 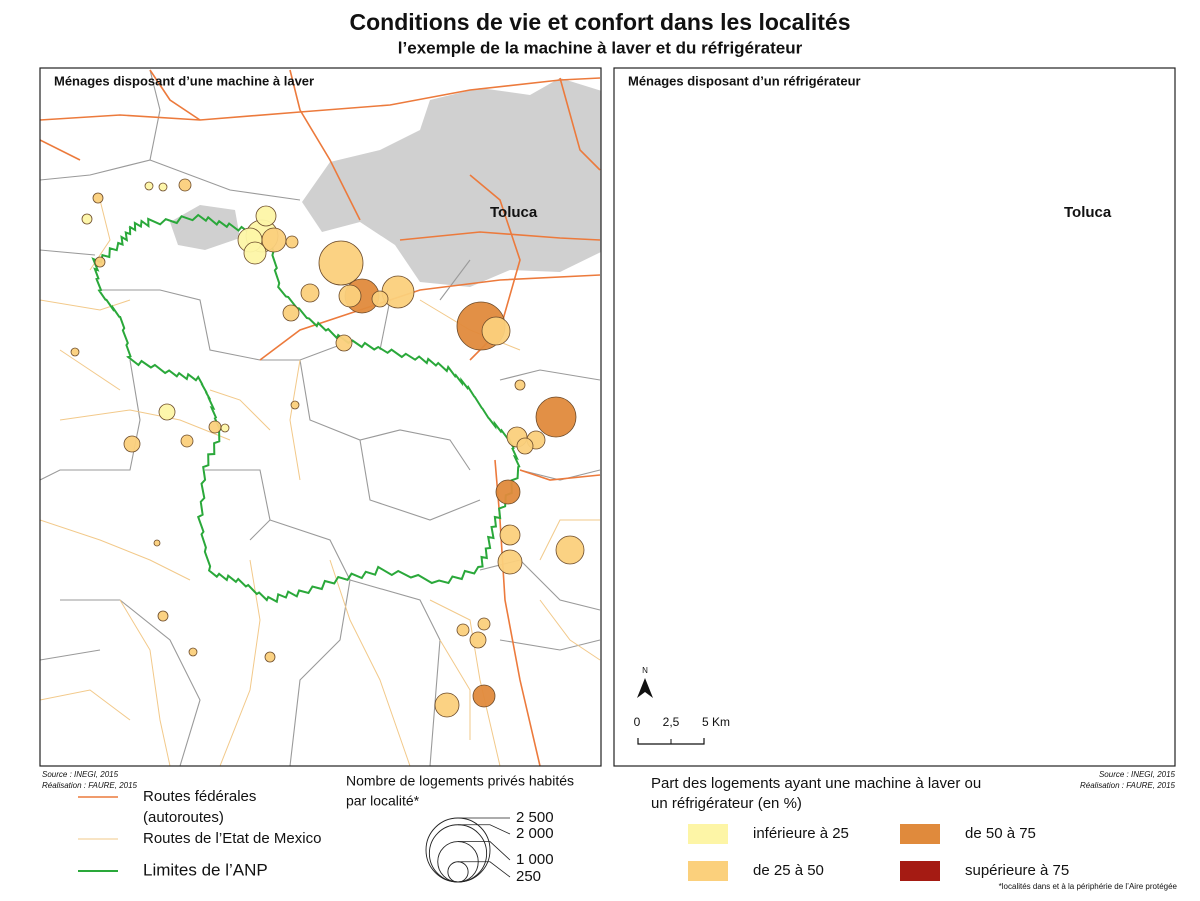 What do you see at coordinates (535, 859) in the screenshot?
I see `size-legend-label: 1 000` at bounding box center [535, 859].